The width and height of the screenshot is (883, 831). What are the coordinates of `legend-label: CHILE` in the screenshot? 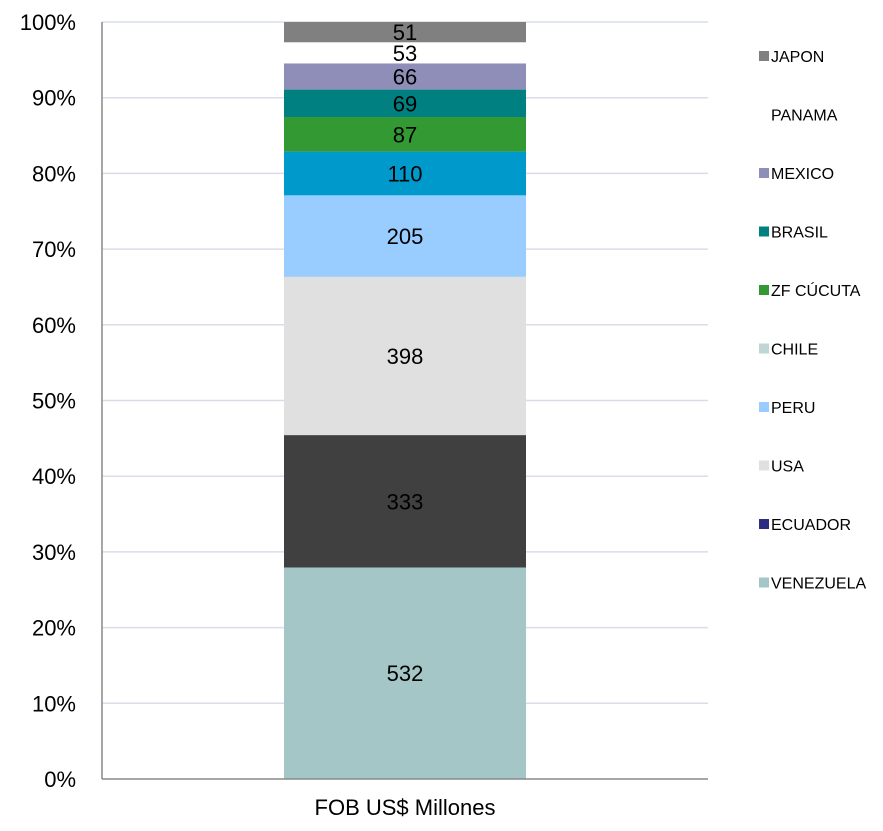 It's located at (794, 350).